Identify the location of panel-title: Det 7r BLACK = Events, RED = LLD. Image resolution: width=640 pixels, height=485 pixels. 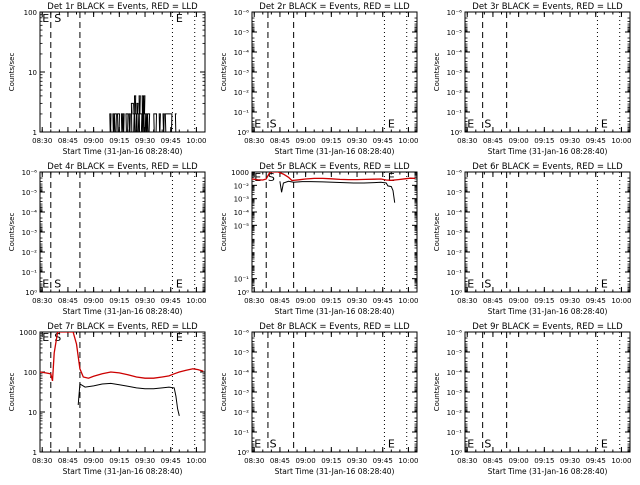
(122, 327).